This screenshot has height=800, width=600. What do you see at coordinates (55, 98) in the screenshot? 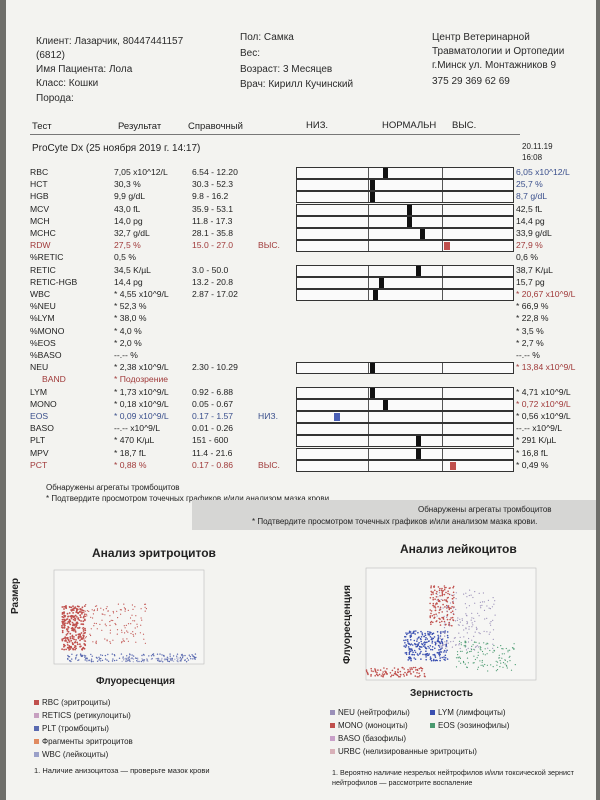
I see `patient-breed: Порода:` at bounding box center [55, 98].